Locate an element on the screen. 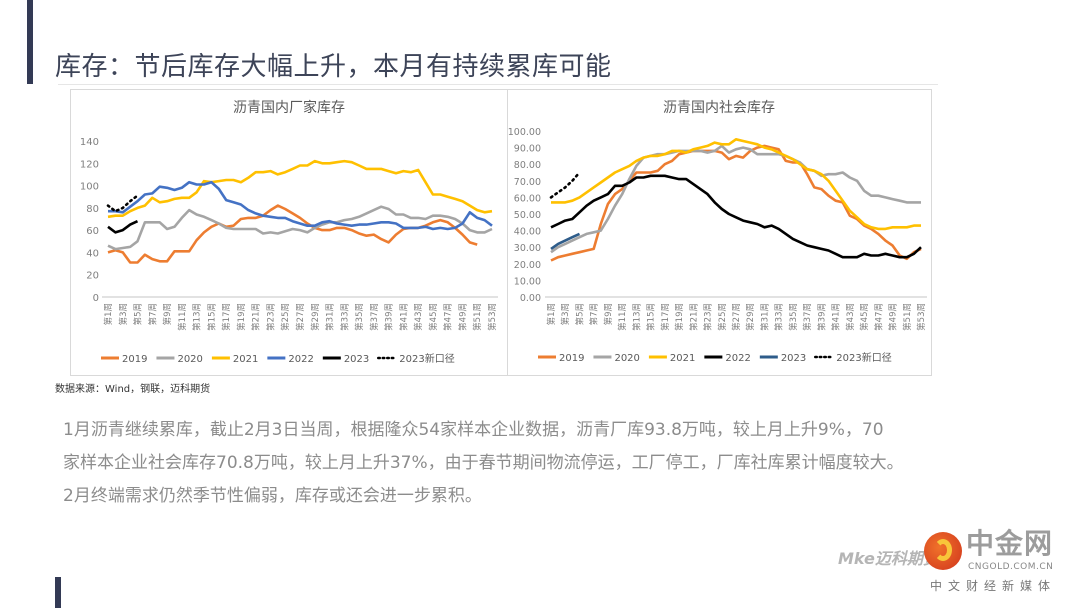  x-tick-label: 第33周 is located at coordinates (779, 317).